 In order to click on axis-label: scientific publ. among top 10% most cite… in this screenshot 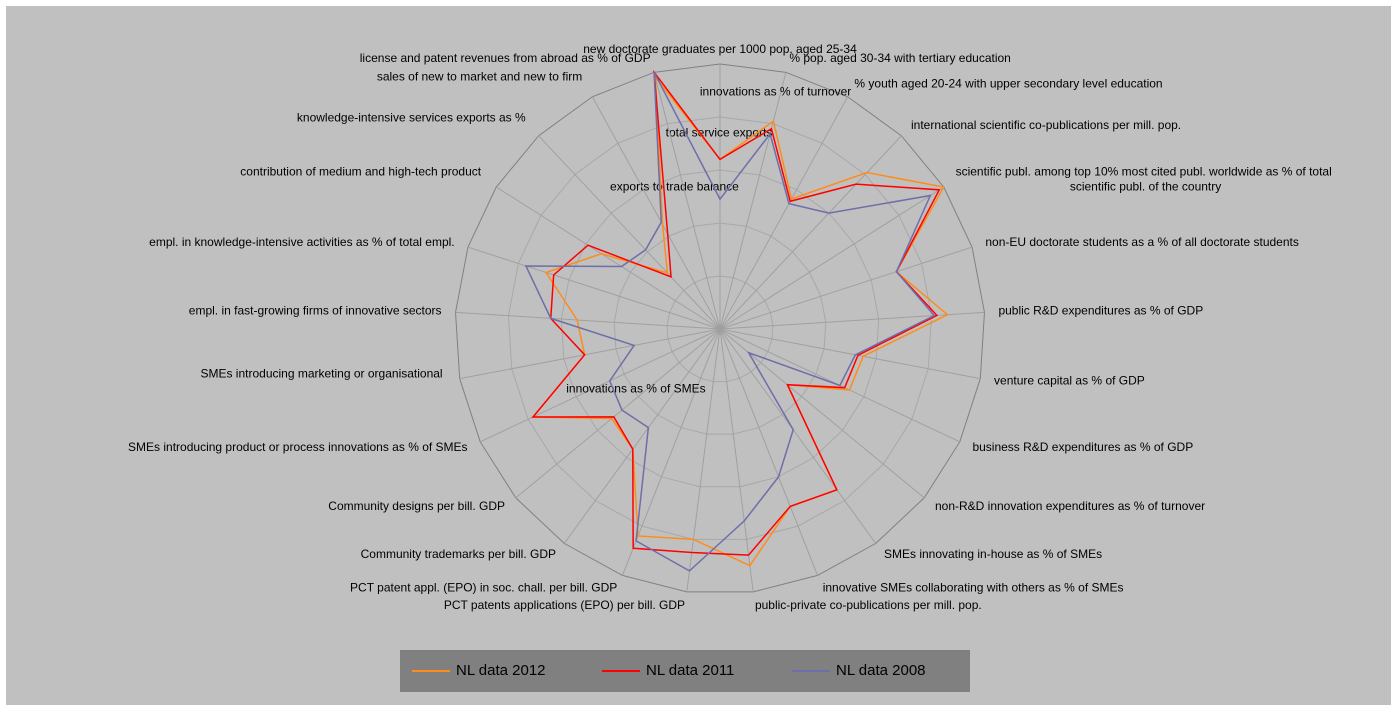, I will do `click(1146, 179)`.